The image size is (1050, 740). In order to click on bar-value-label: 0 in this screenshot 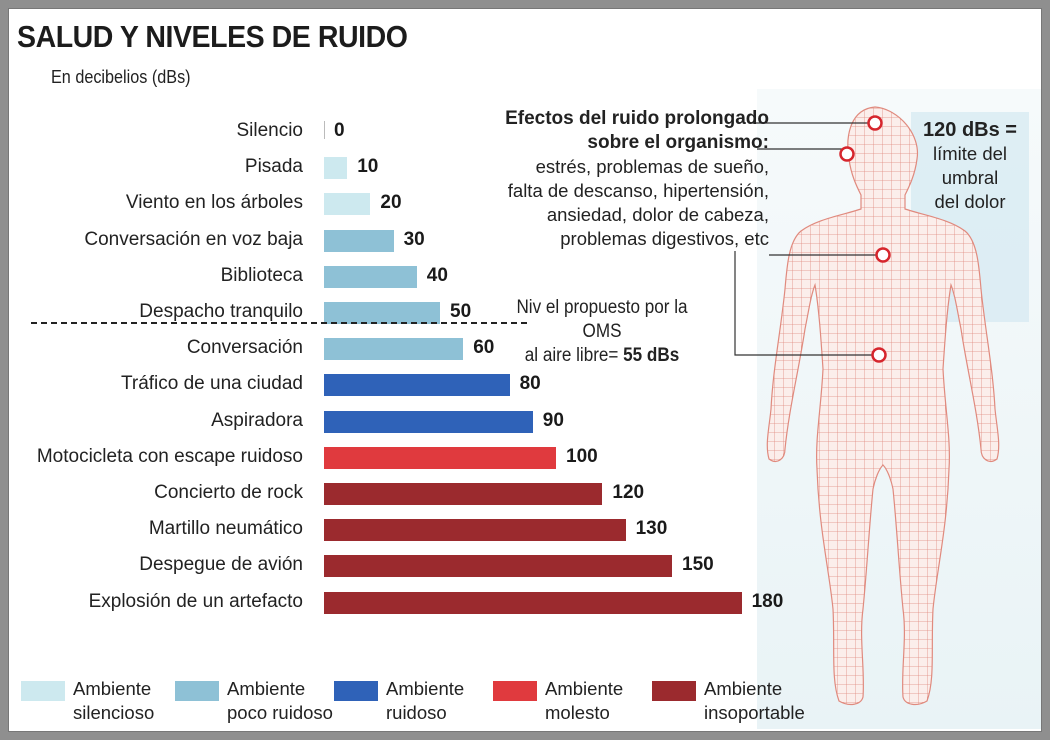, I will do `click(339, 130)`.